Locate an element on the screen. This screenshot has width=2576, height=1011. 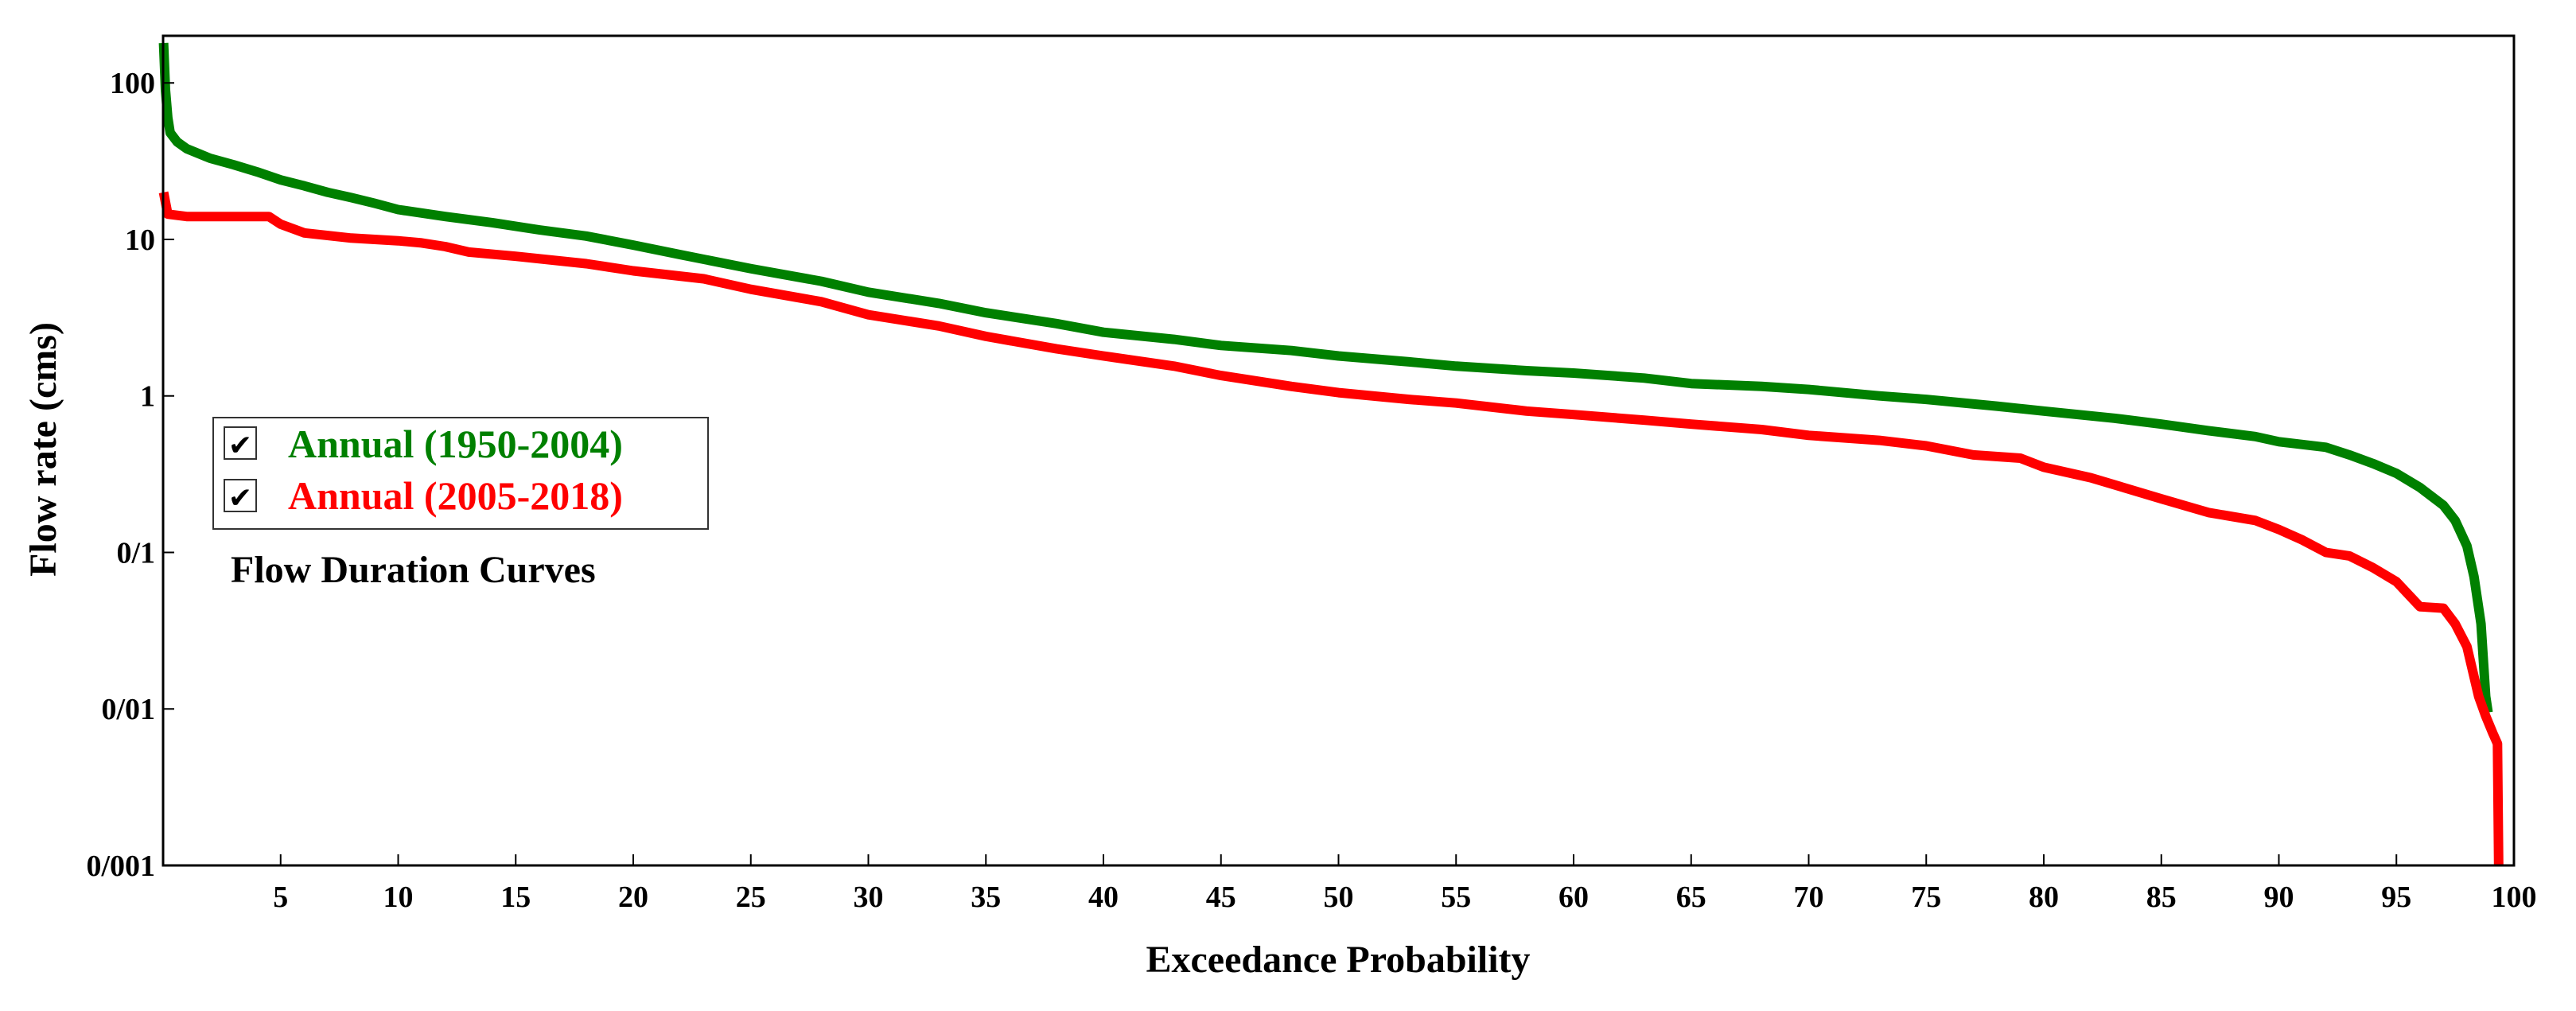
x-tick-label: 15 is located at coordinates (516, 897).